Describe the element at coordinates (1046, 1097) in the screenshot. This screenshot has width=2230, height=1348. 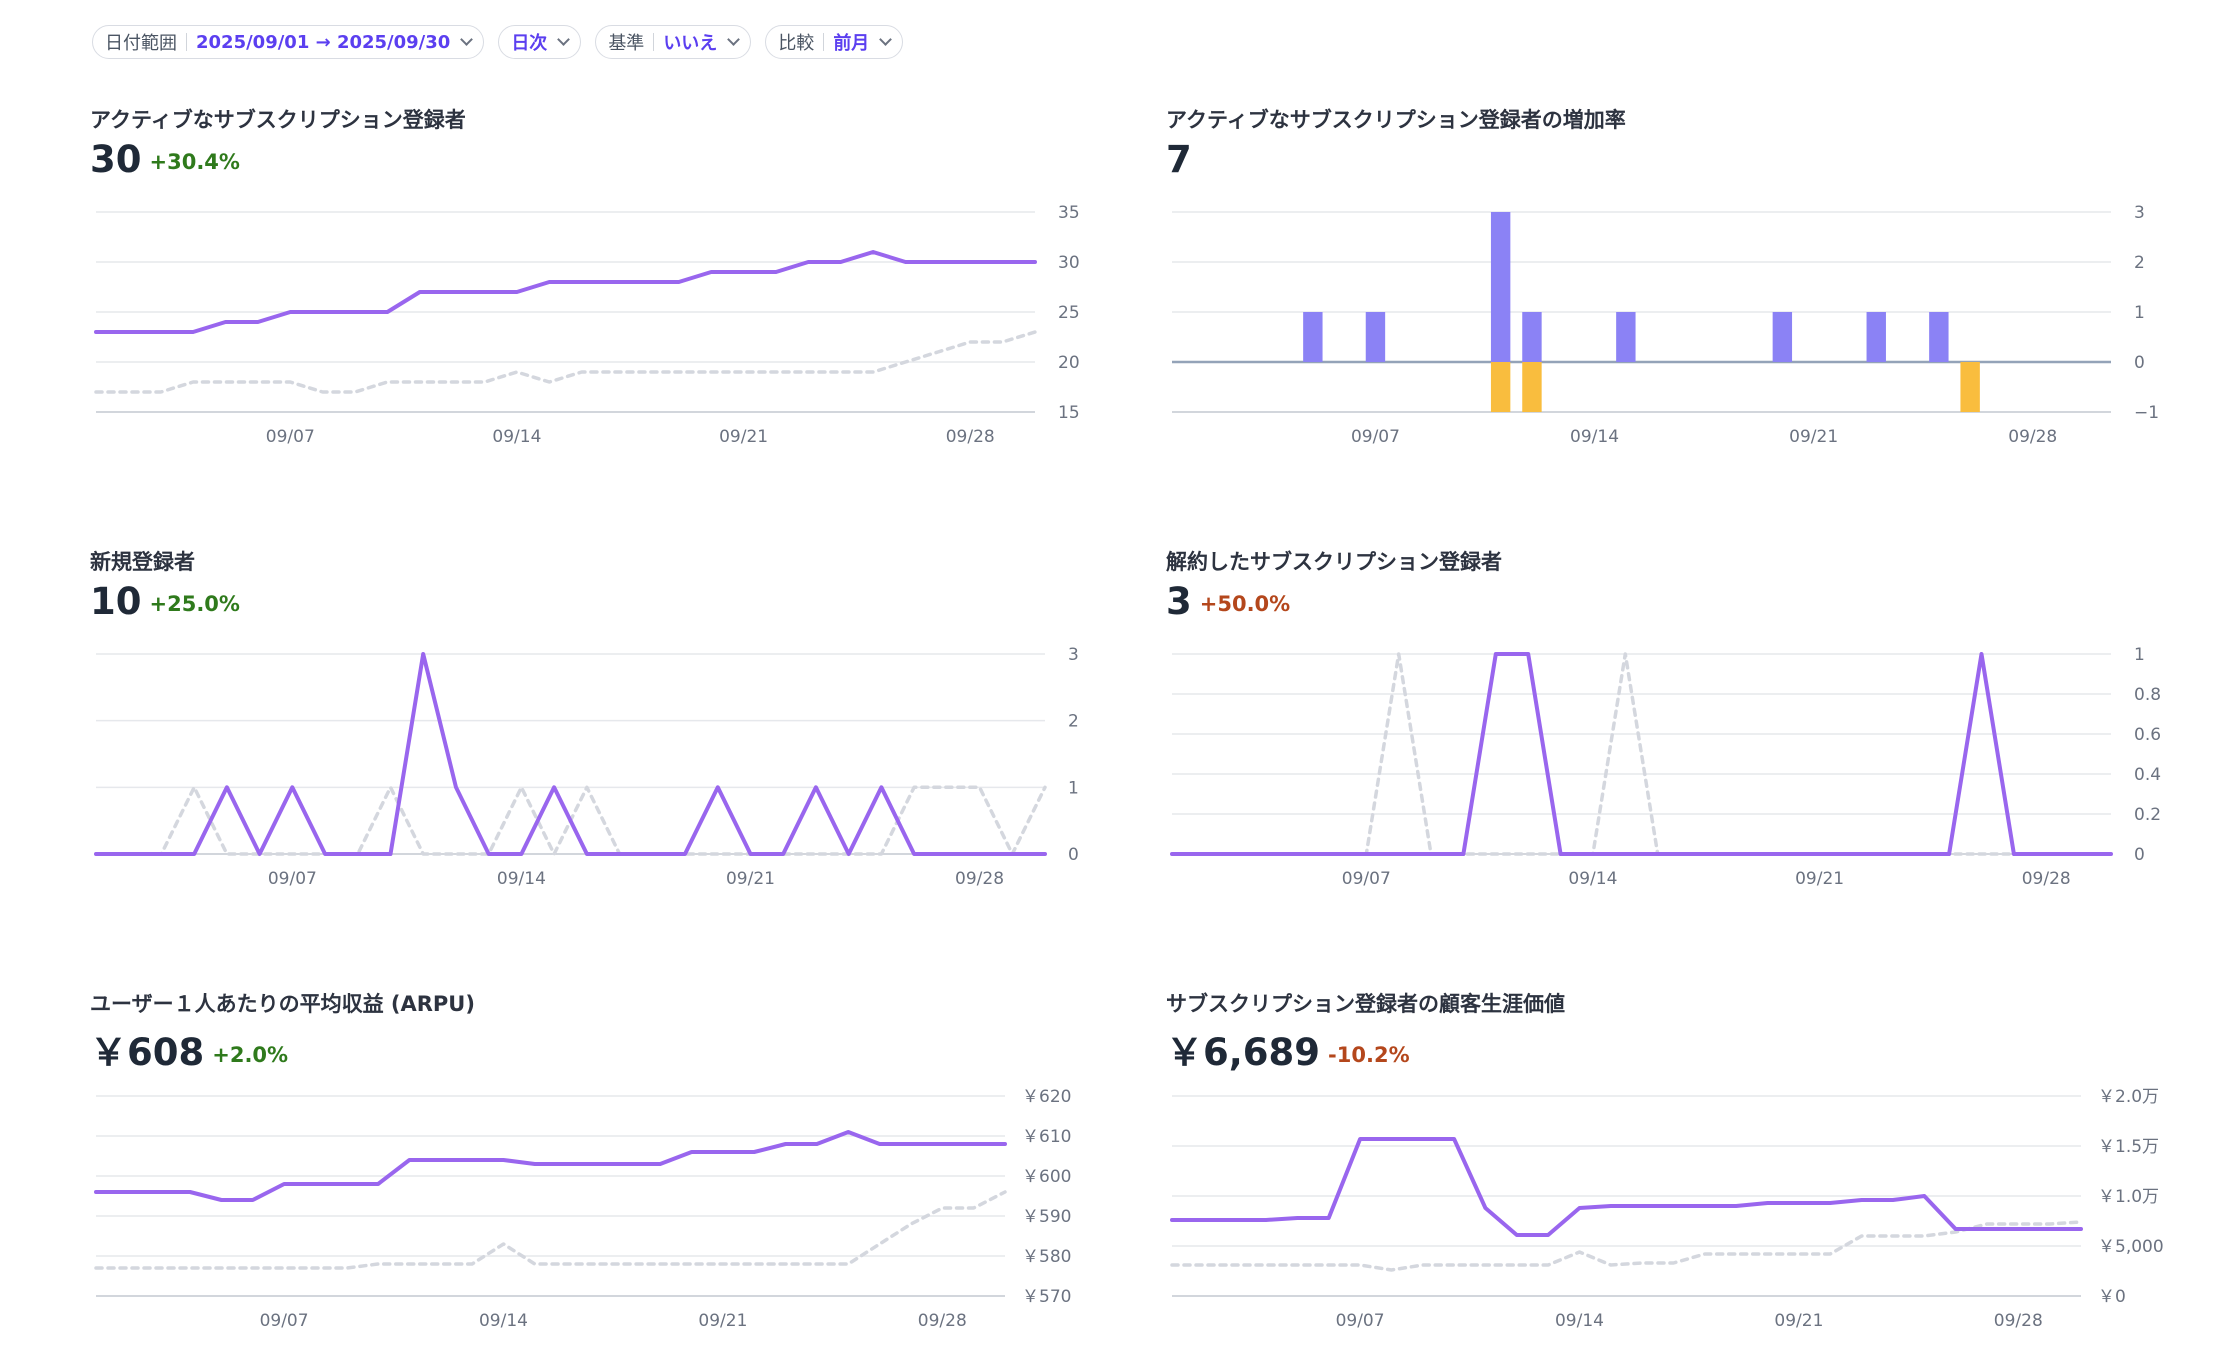
I see `y-tick-label: ￥620` at that location.